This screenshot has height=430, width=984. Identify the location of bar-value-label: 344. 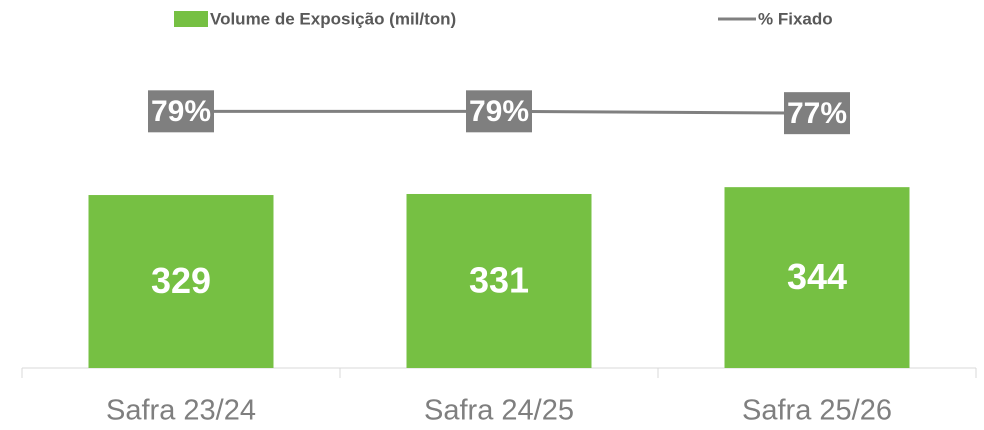
(817, 276).